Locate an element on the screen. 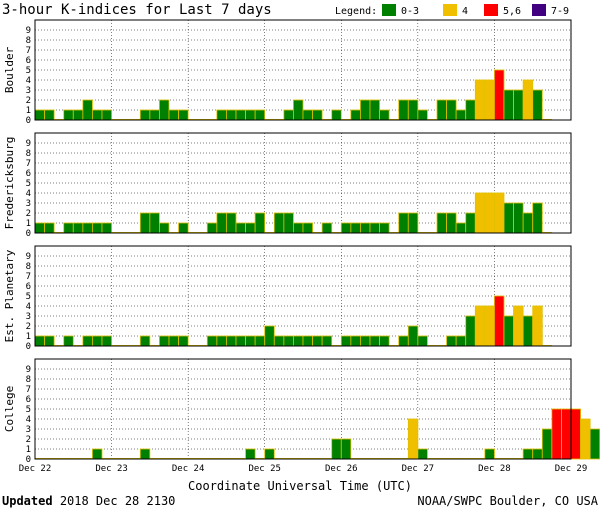  legend-swatch is located at coordinates (539, 10).